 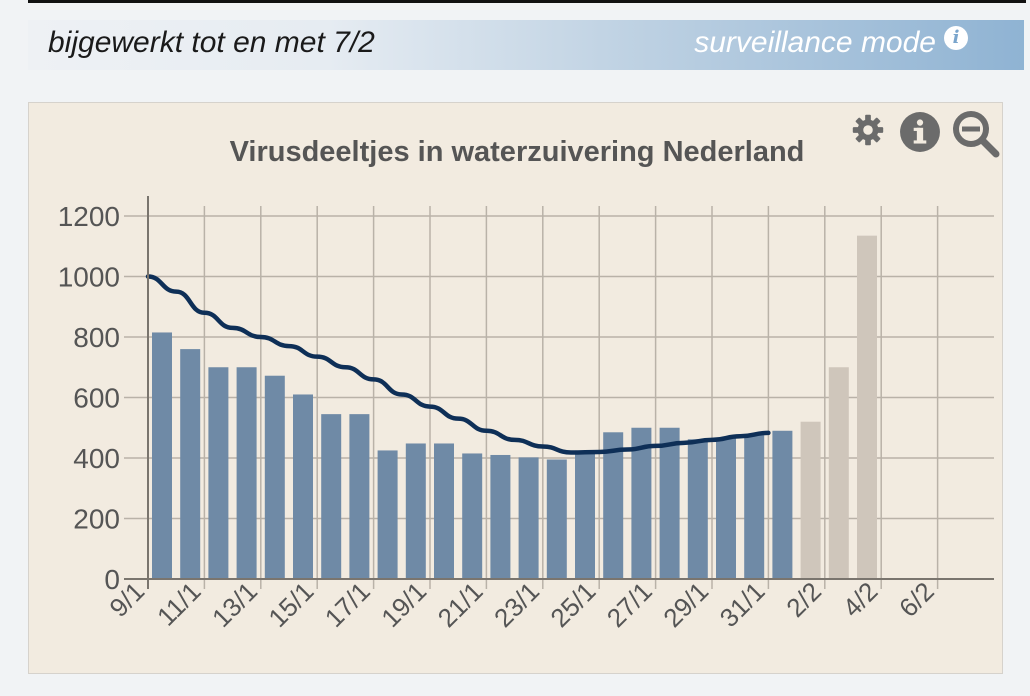 What do you see at coordinates (956, 38) in the screenshot?
I see `mode-info-icon: i` at bounding box center [956, 38].